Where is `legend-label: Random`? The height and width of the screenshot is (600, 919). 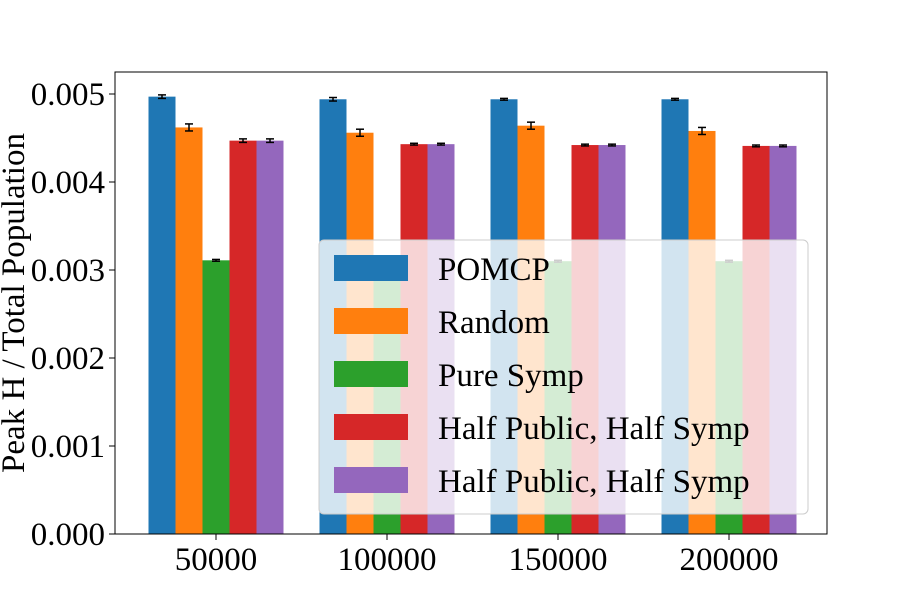
legend-label: Random is located at coordinates (494, 323).